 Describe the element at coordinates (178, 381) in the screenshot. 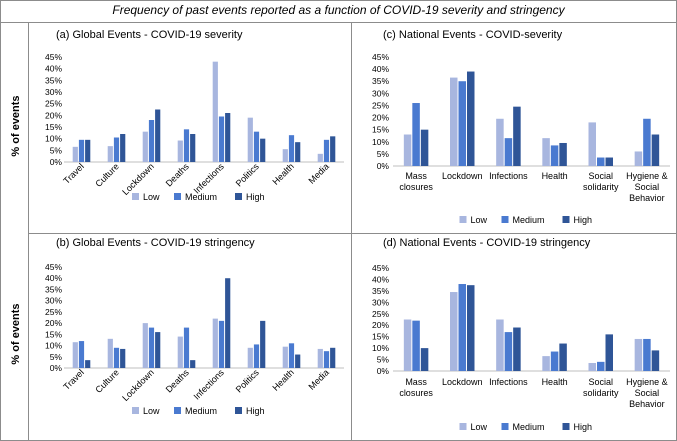

I see `chart-b-category-label: Deaths` at that location.